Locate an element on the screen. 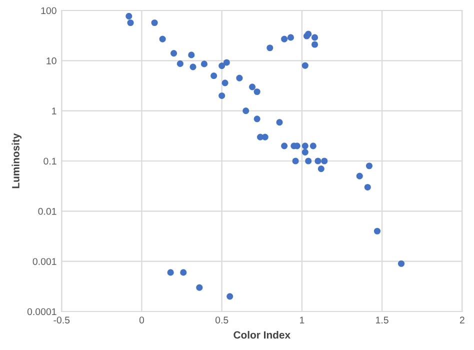  y-tick-label: 0.0001 is located at coordinates (41, 312).